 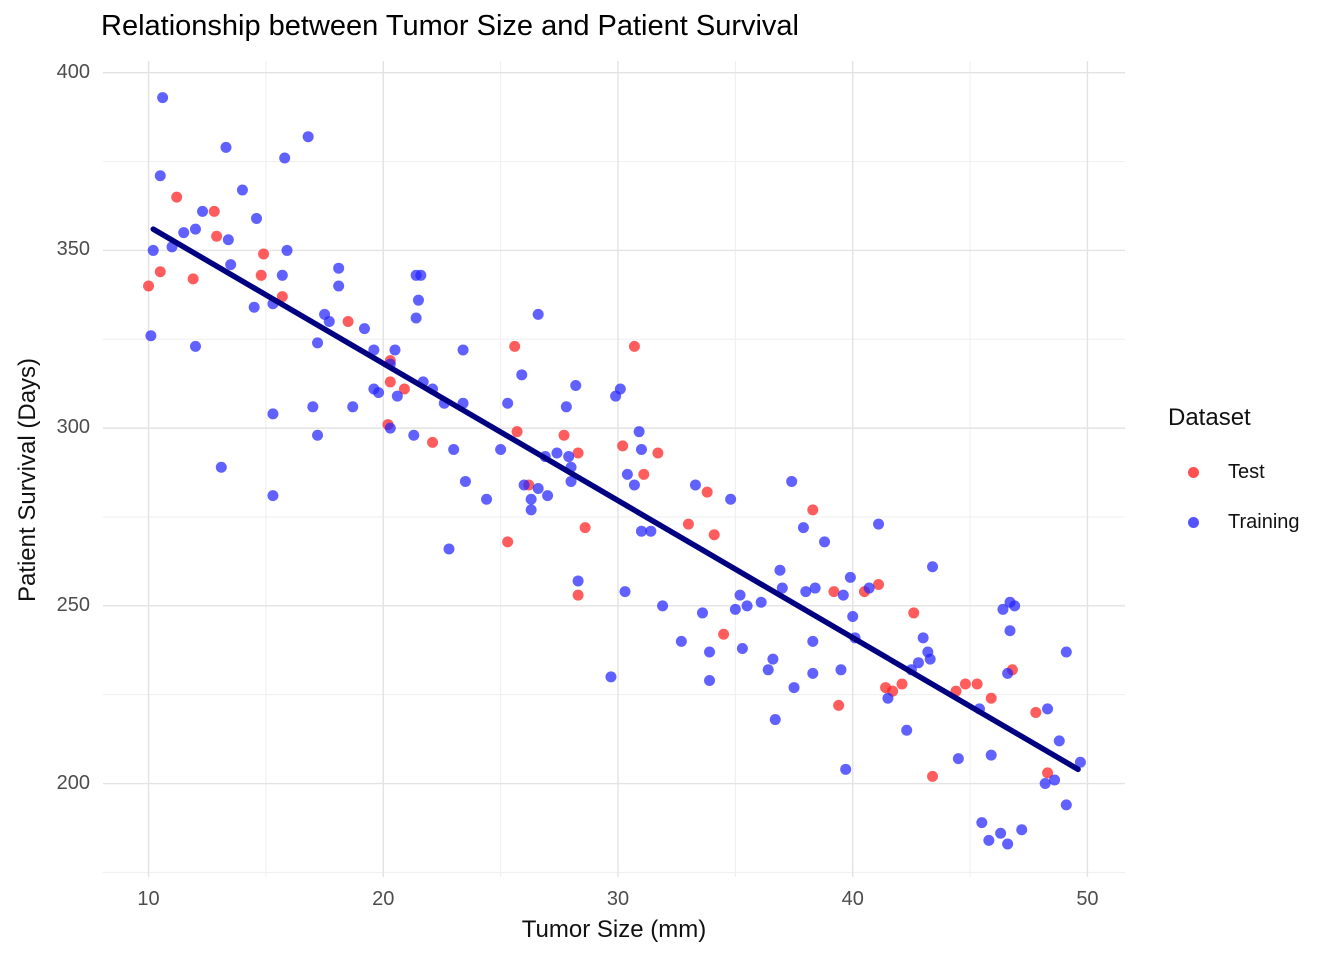 I want to click on legend-item-training: Training, so click(x=1234, y=522).